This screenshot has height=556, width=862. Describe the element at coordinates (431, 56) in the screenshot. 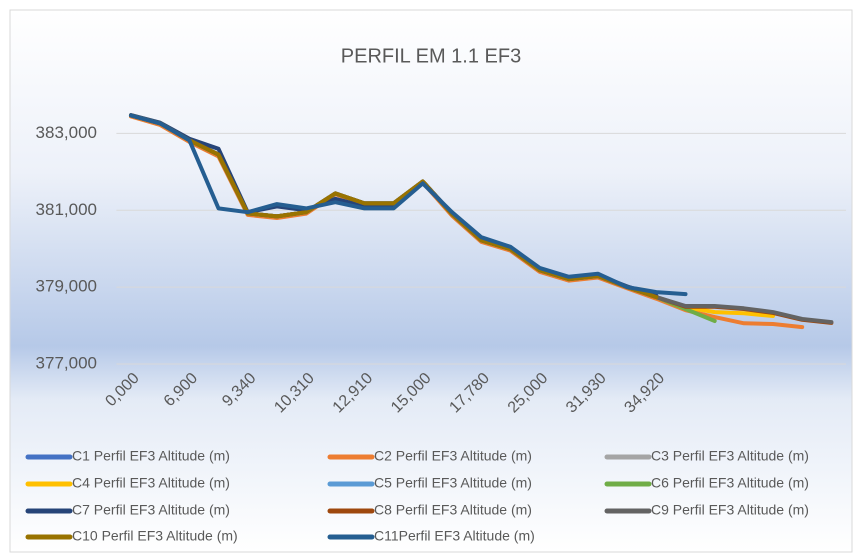

I see `chart-title: PERFIL EM 1.1 EF3` at that location.